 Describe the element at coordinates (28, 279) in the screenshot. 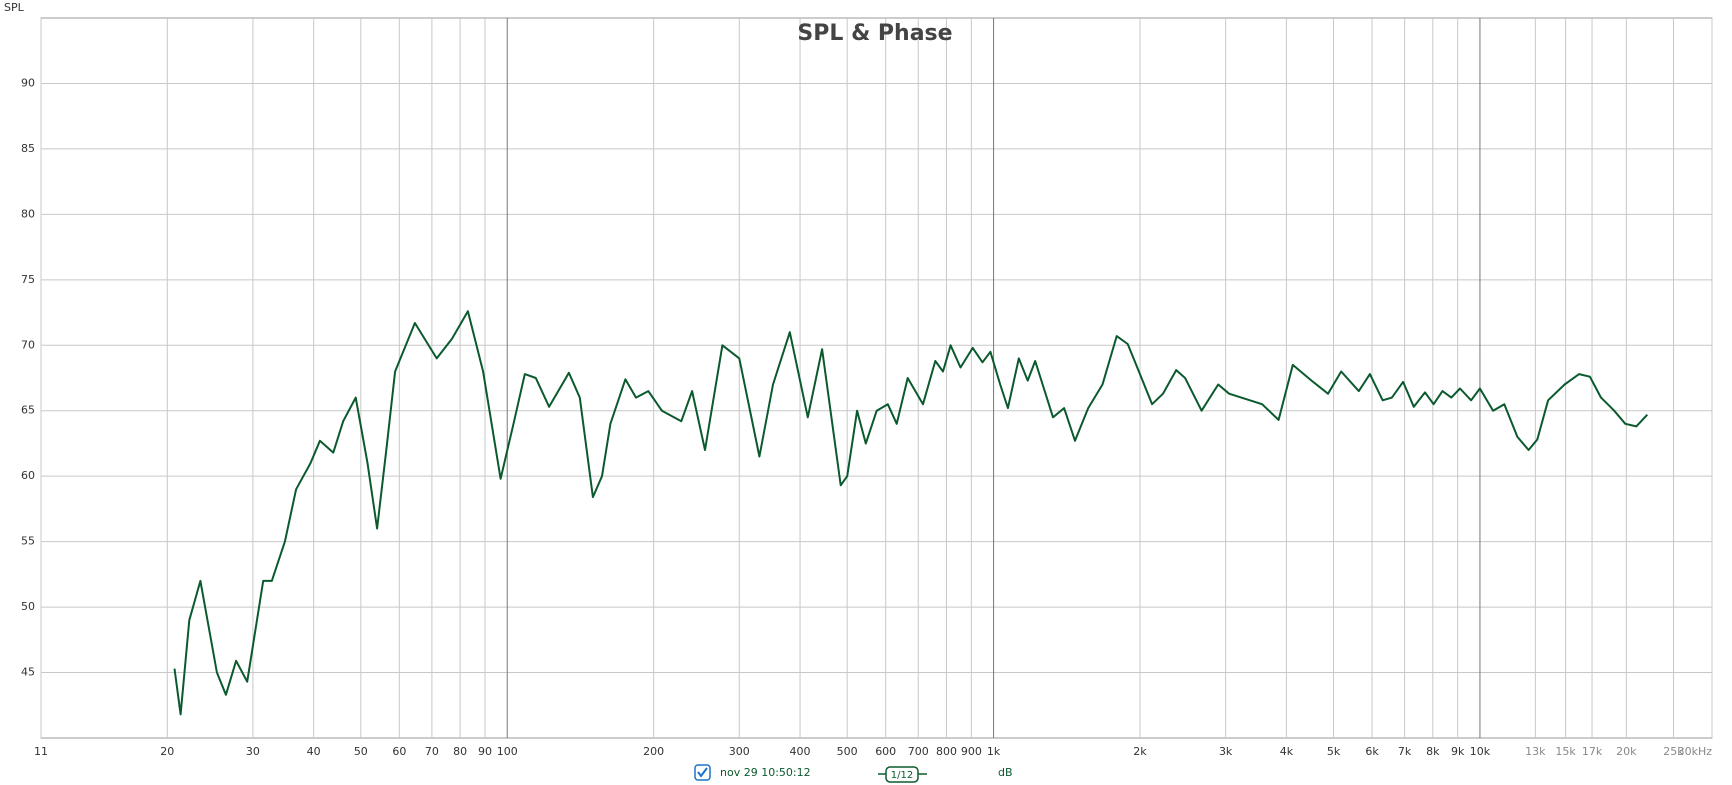

I see `y-tick-label: 75` at that location.